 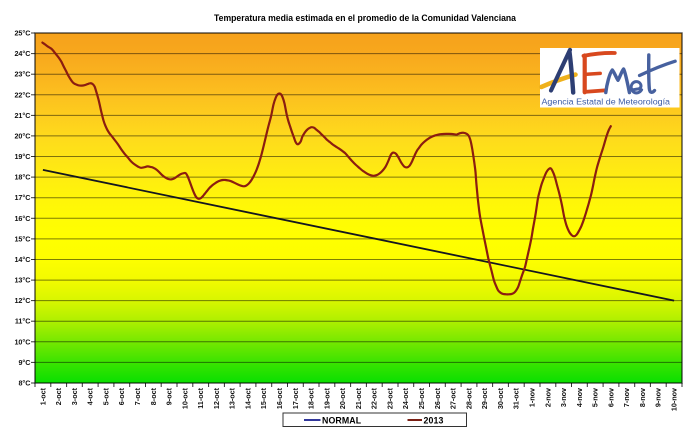 I want to click on svg-text: 16°C, so click(x=22, y=218).